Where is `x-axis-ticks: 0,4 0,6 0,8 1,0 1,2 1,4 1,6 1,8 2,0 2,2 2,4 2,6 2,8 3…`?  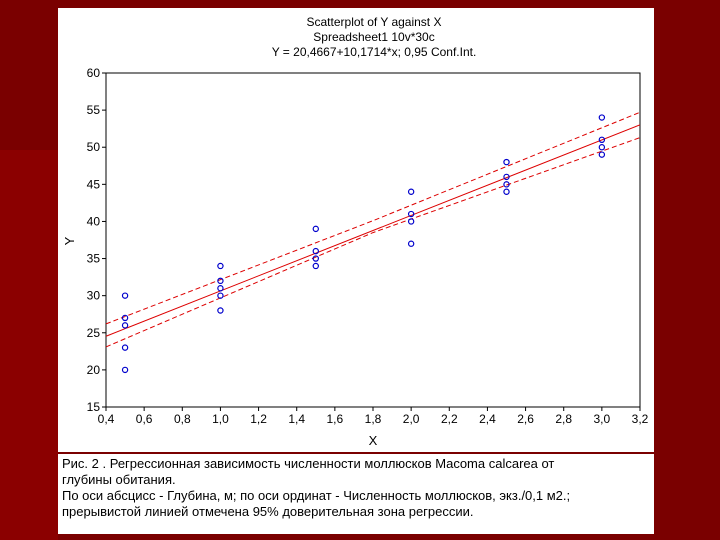 x-axis-ticks: 0,4 0,6 0,8 1,0 1,2 1,4 1,6 1,8 2,0 2,2 2,4 2,6 2,8 3… is located at coordinates (373, 416).